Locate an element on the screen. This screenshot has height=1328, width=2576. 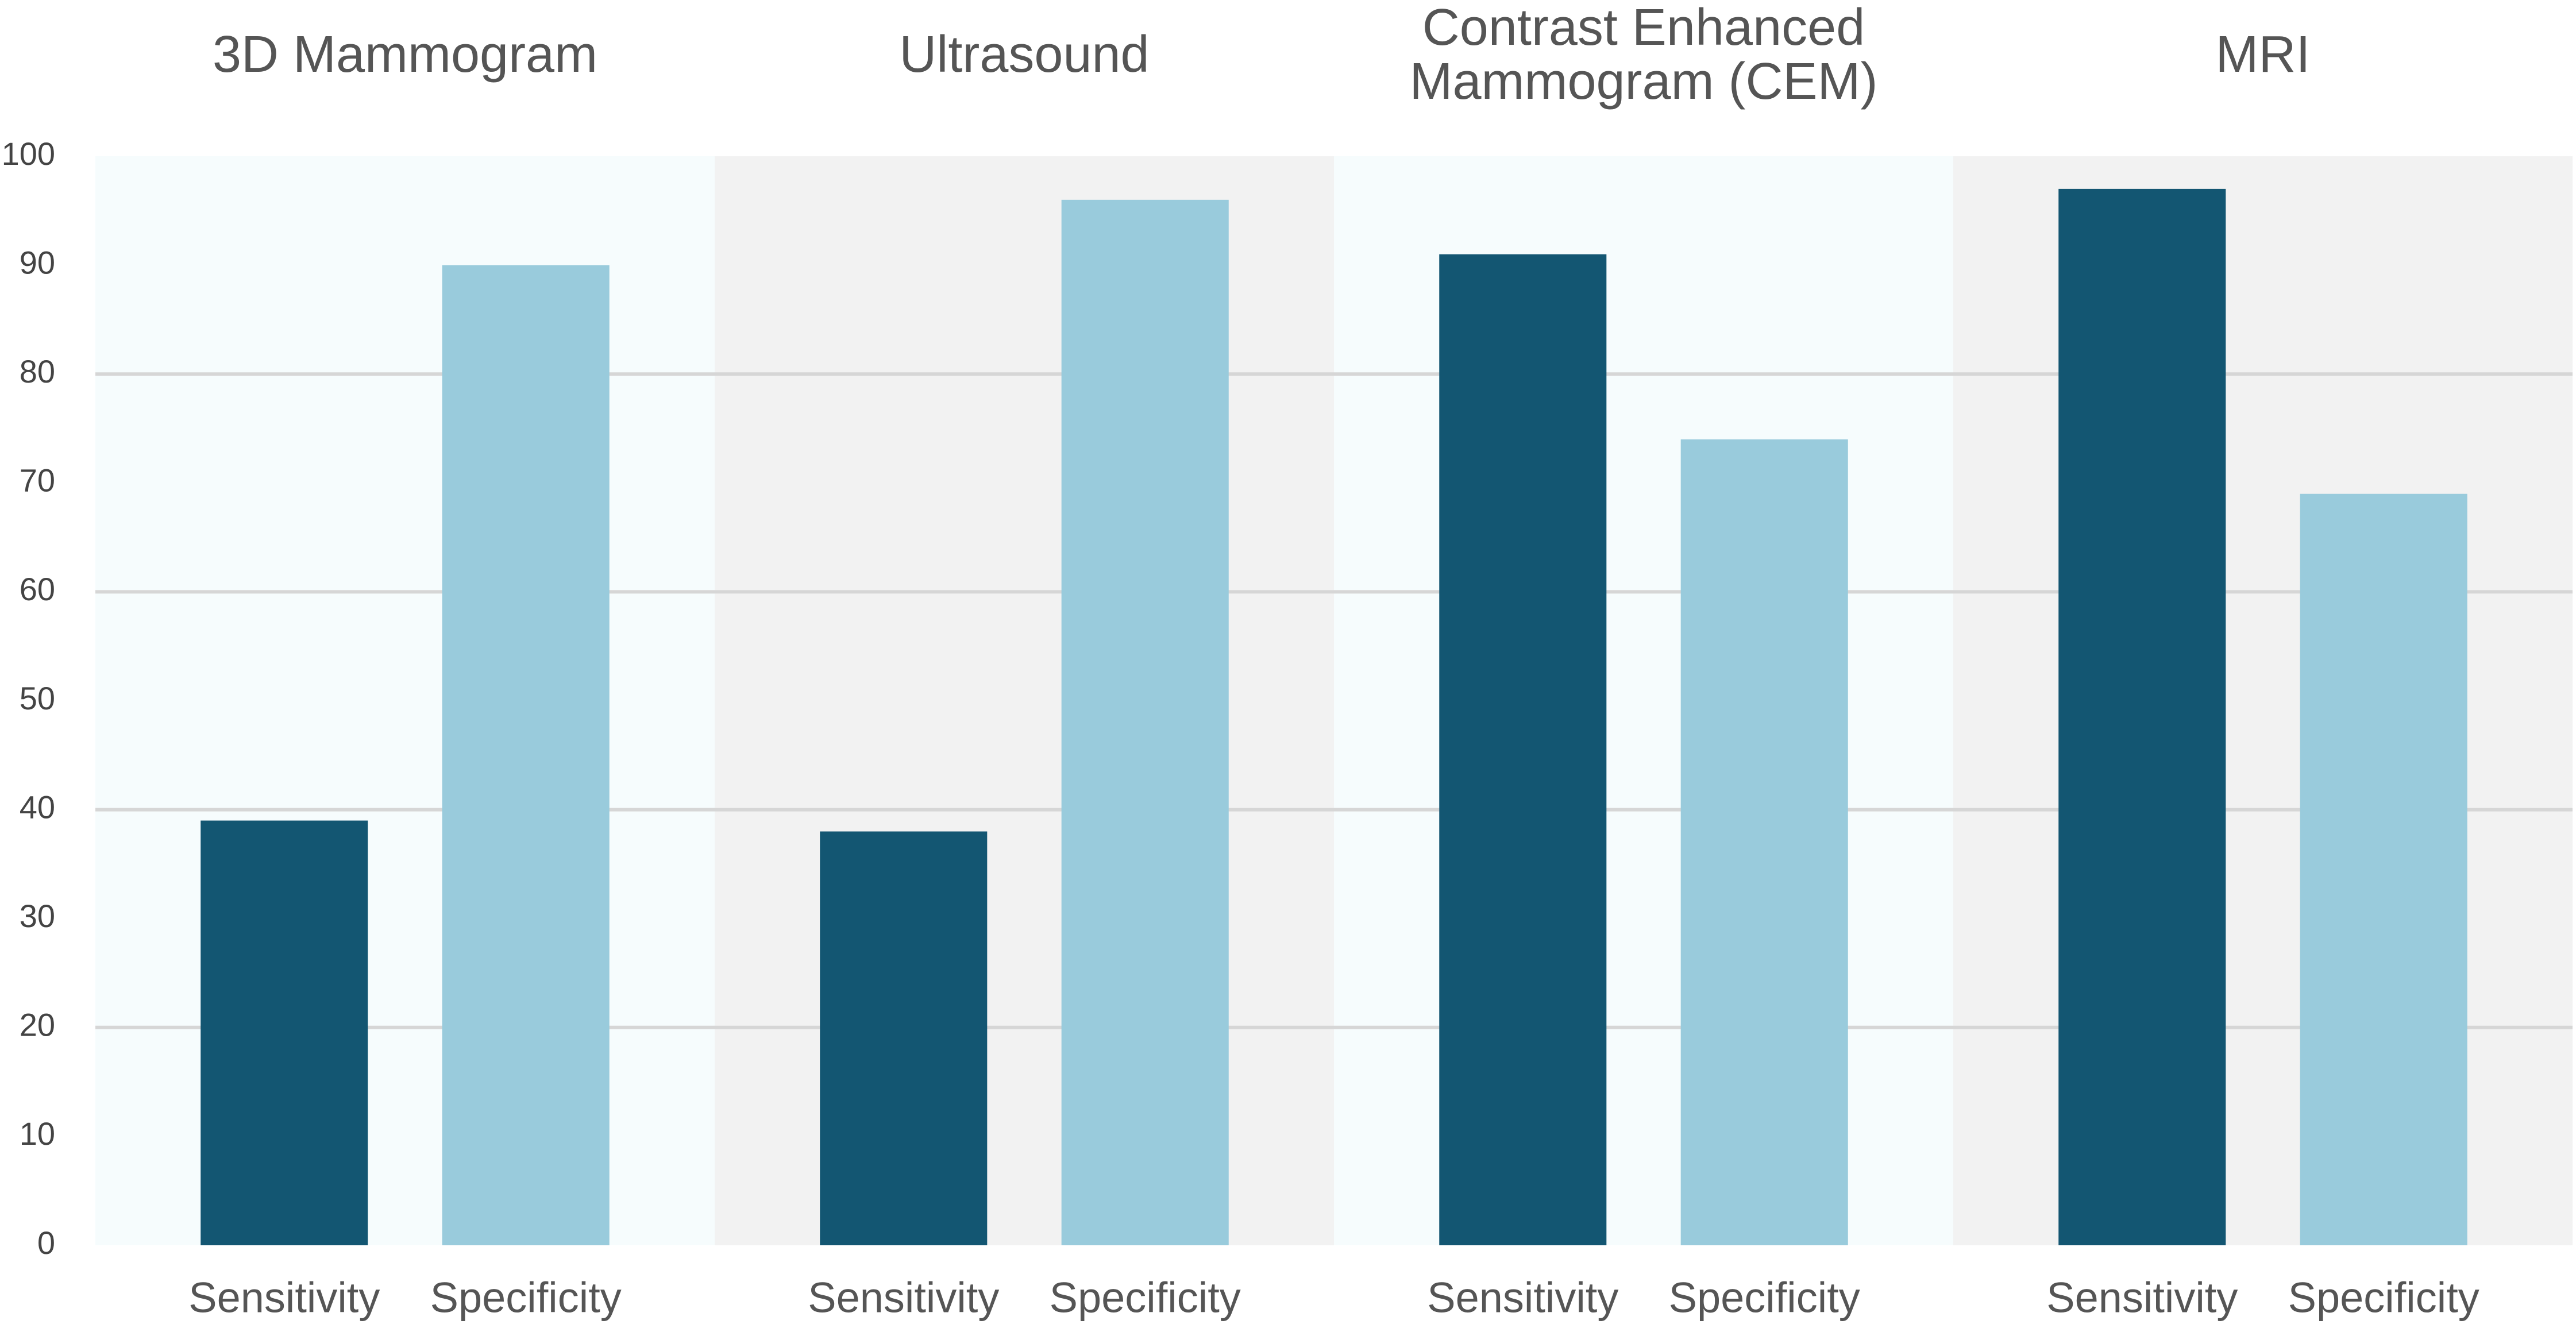
y-tick-label: 70 is located at coordinates (38, 481).